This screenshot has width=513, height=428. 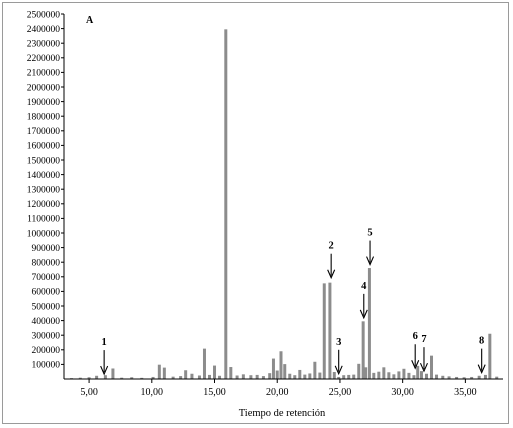 I want to click on peak-annotation: 4, so click(x=363, y=300).